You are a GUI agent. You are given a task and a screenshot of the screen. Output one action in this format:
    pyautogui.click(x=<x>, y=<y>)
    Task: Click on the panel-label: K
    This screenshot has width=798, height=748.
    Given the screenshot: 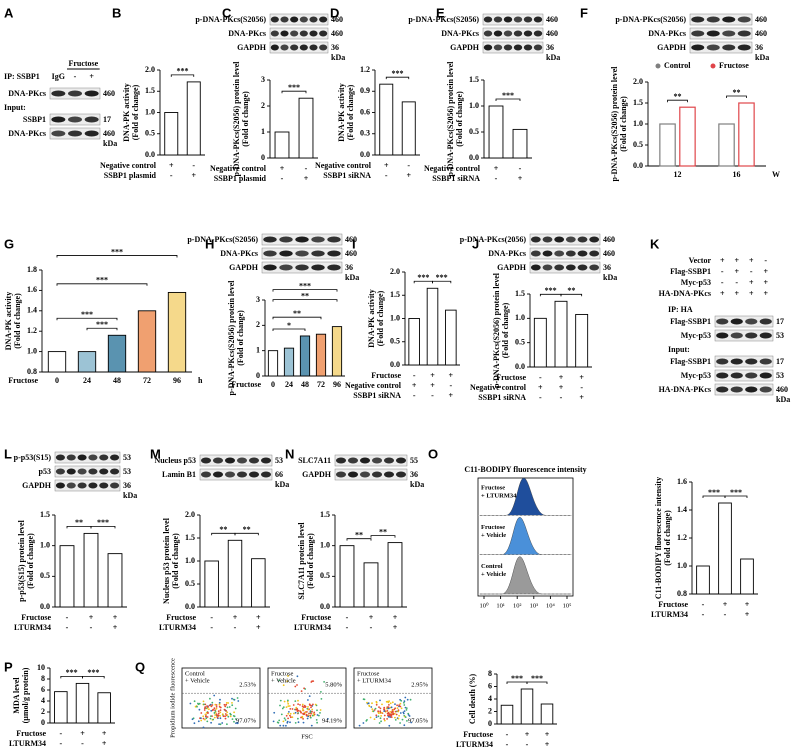 What is the action you would take?
    pyautogui.click(x=655, y=243)
    